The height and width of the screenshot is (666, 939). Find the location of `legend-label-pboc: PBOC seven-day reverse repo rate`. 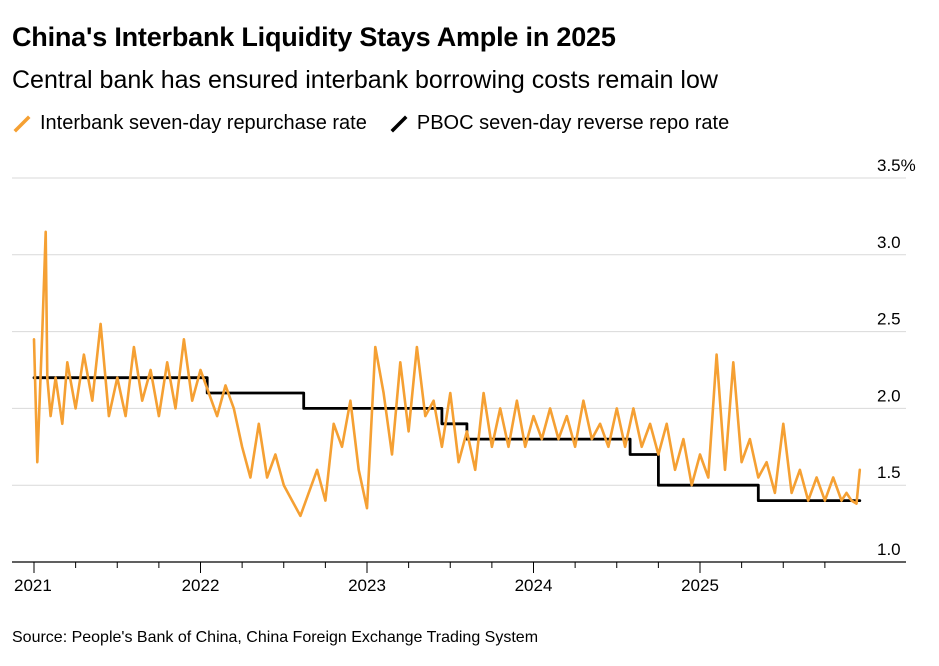

legend-label-pboc: PBOC seven-day reverse repo rate is located at coordinates (573, 122).